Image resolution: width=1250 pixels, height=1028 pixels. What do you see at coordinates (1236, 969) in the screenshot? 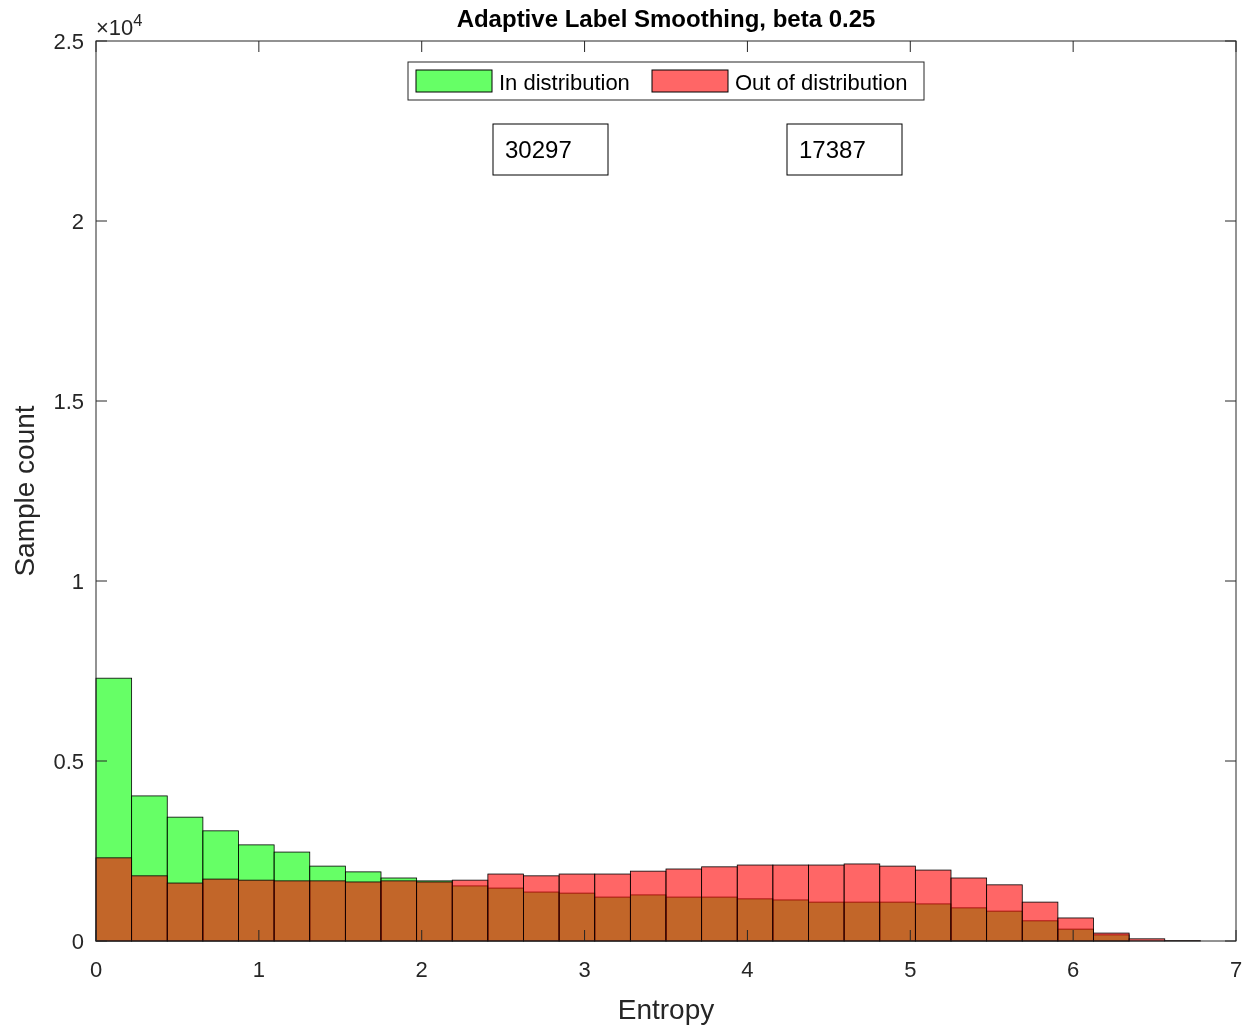
I see `x-tick-label: 7` at bounding box center [1236, 969].